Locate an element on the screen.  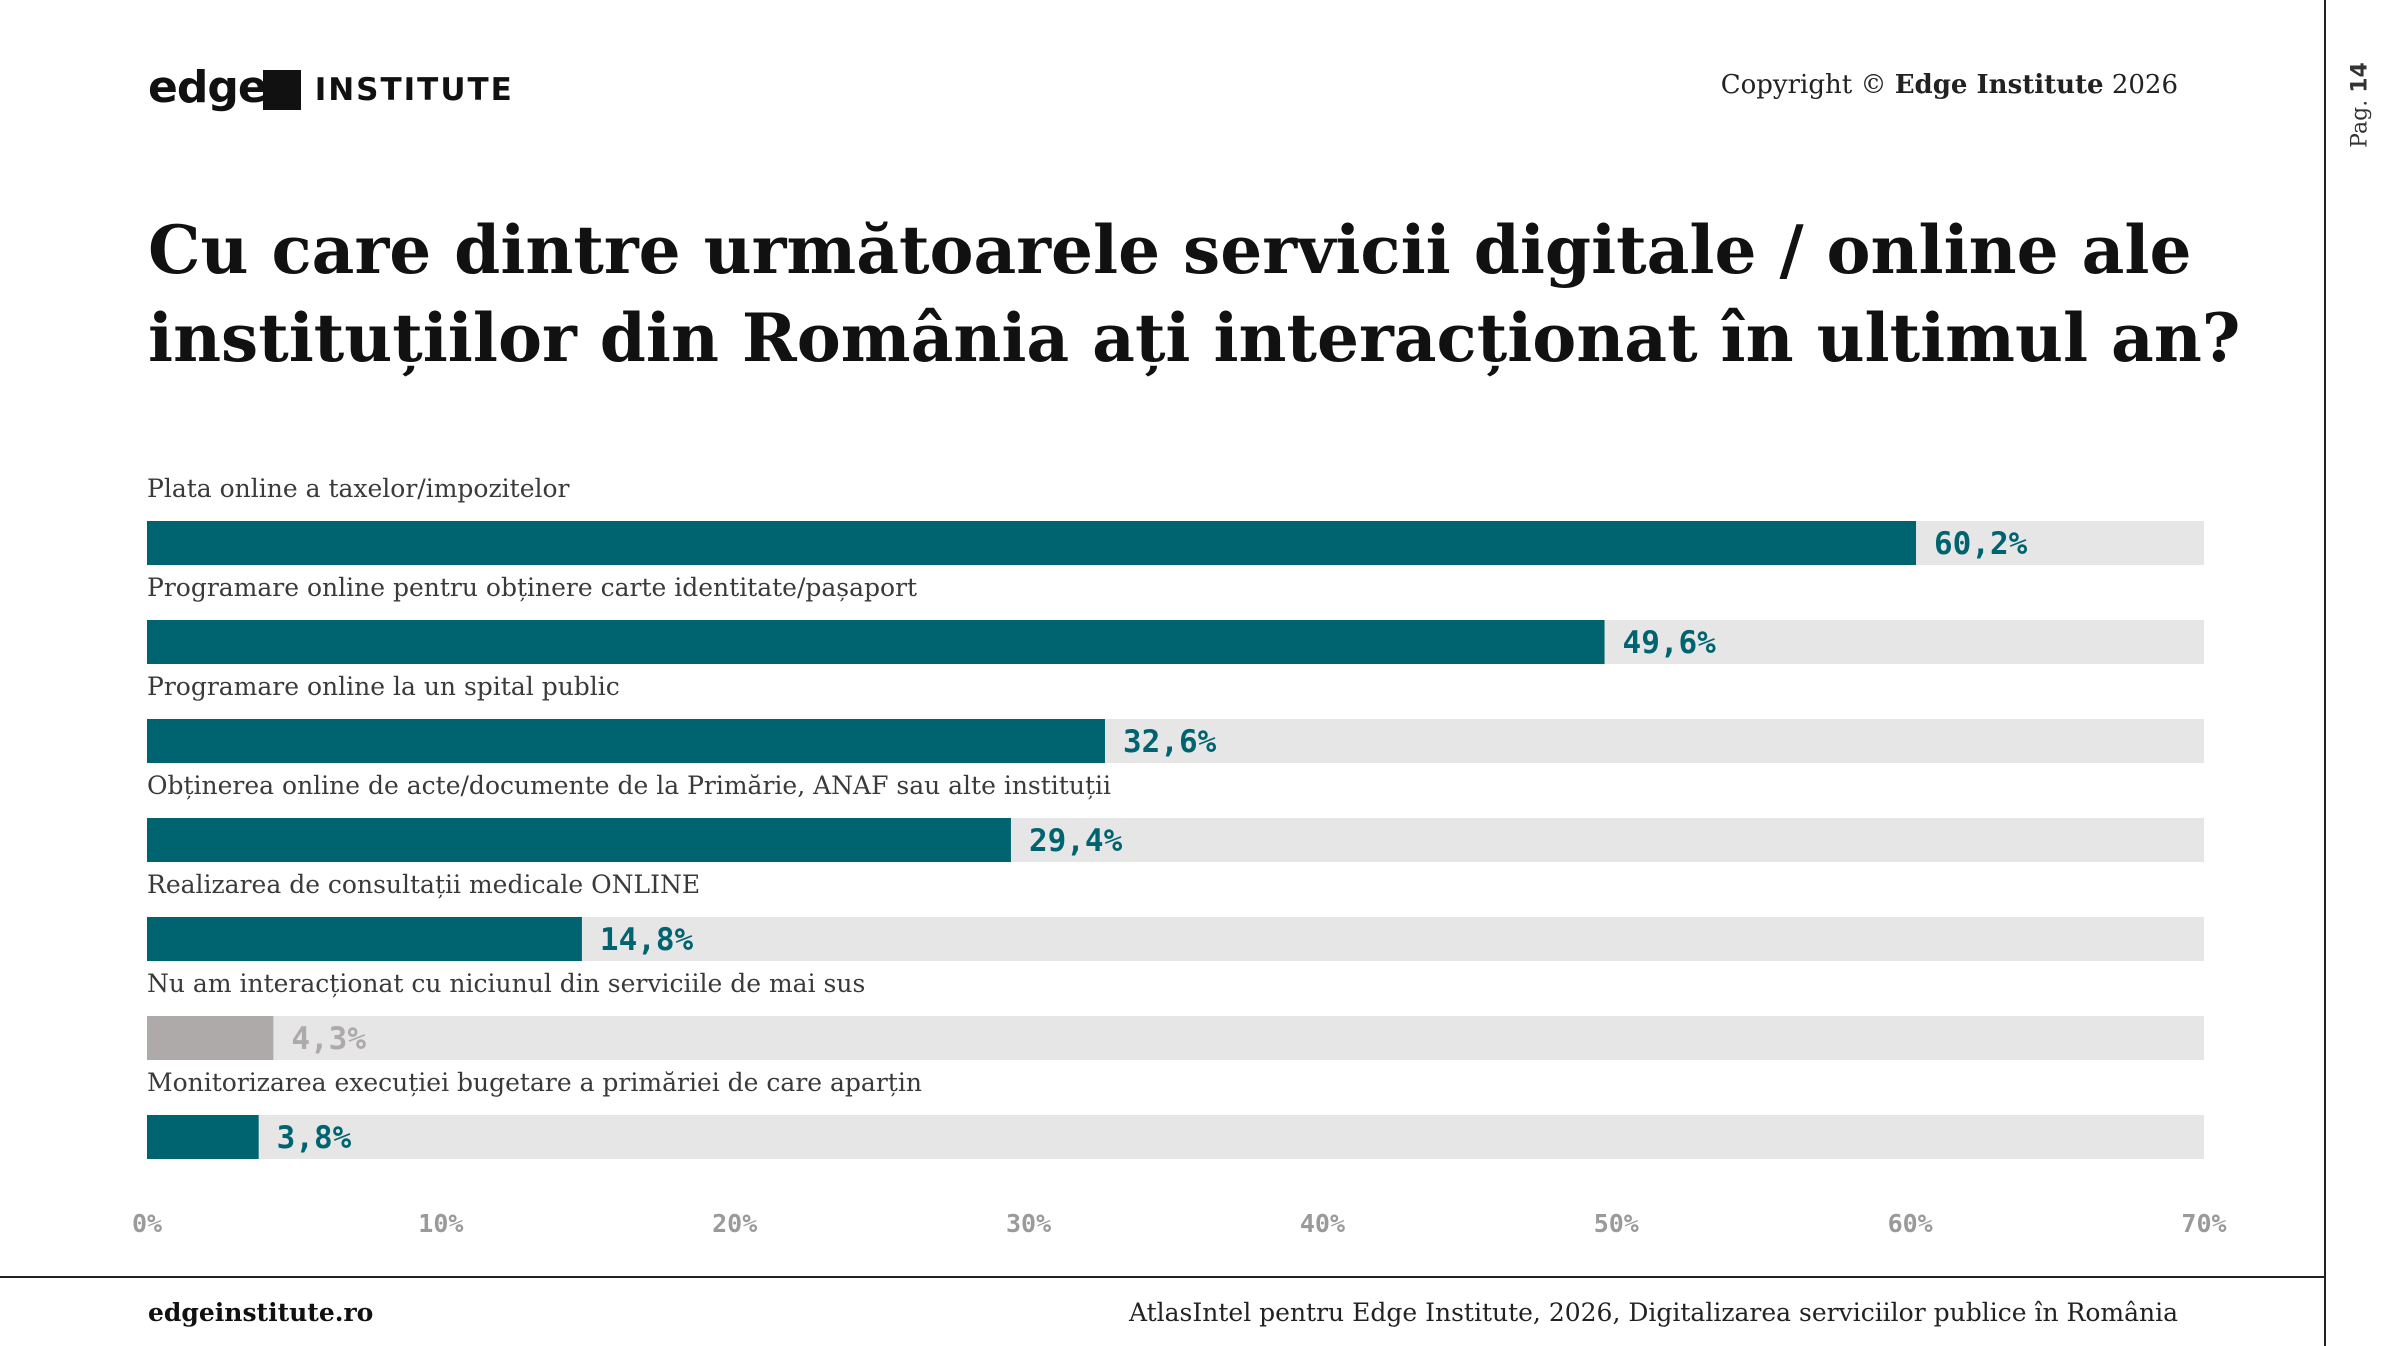
x-tick-label: 50% is located at coordinates (1616, 1223).